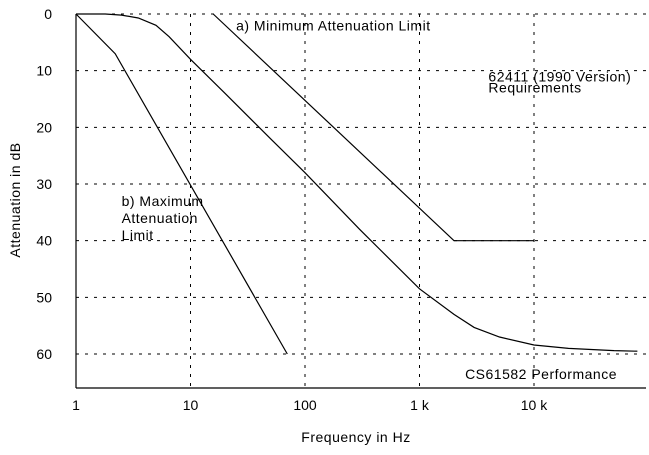 The width and height of the screenshot is (649, 455). Describe the element at coordinates (534, 88) in the screenshot. I see `annotation-label: Requirements` at that location.